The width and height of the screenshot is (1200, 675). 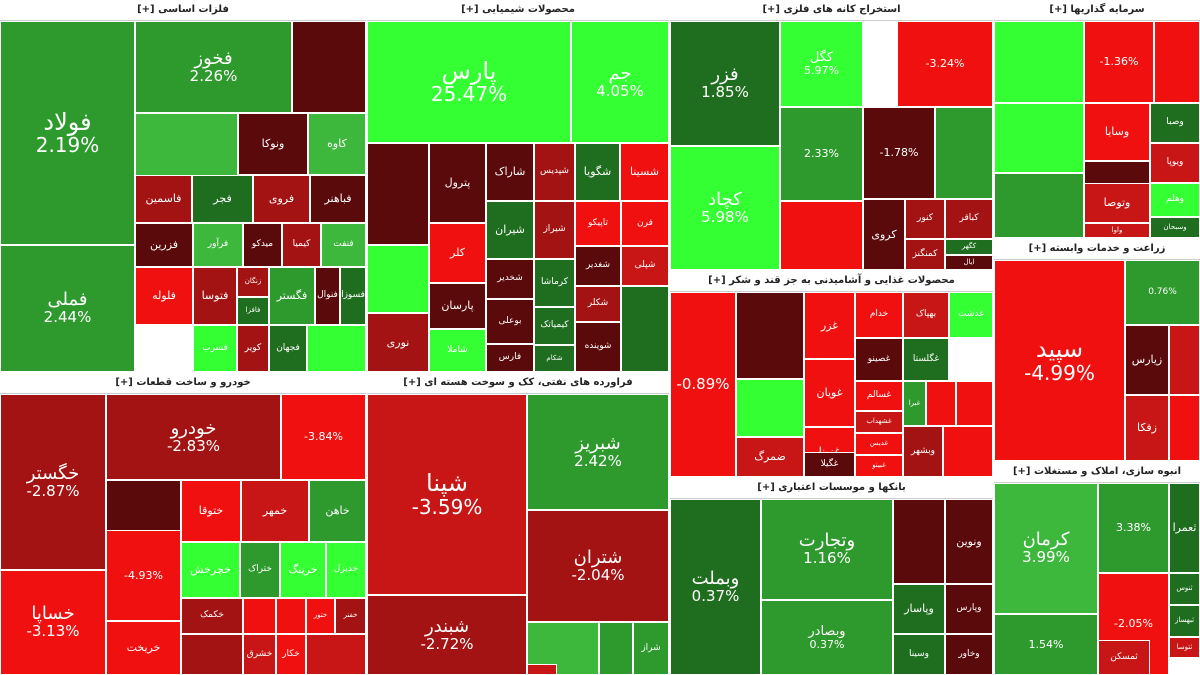 What do you see at coordinates (925, 219) in the screenshot?
I see `stock-tile: کنور` at bounding box center [925, 219].